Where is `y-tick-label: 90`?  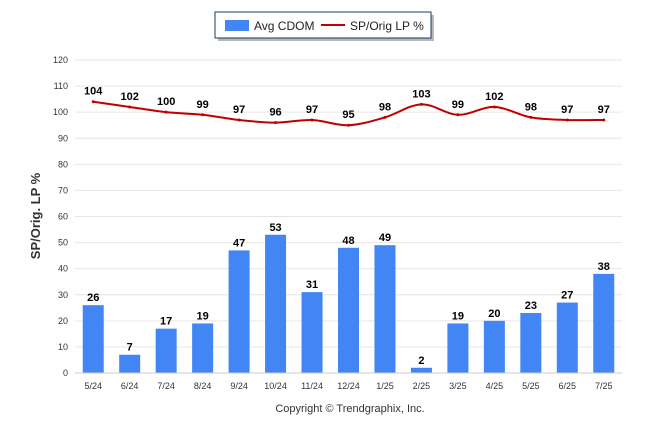
y-tick-label: 90 is located at coordinates (63, 138).